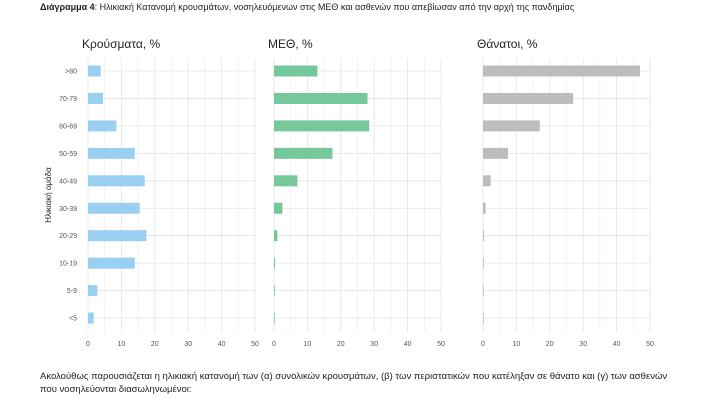 The height and width of the screenshot is (407, 720). Describe the element at coordinates (68, 181) in the screenshot. I see `category-tick-label: 40-49` at that location.